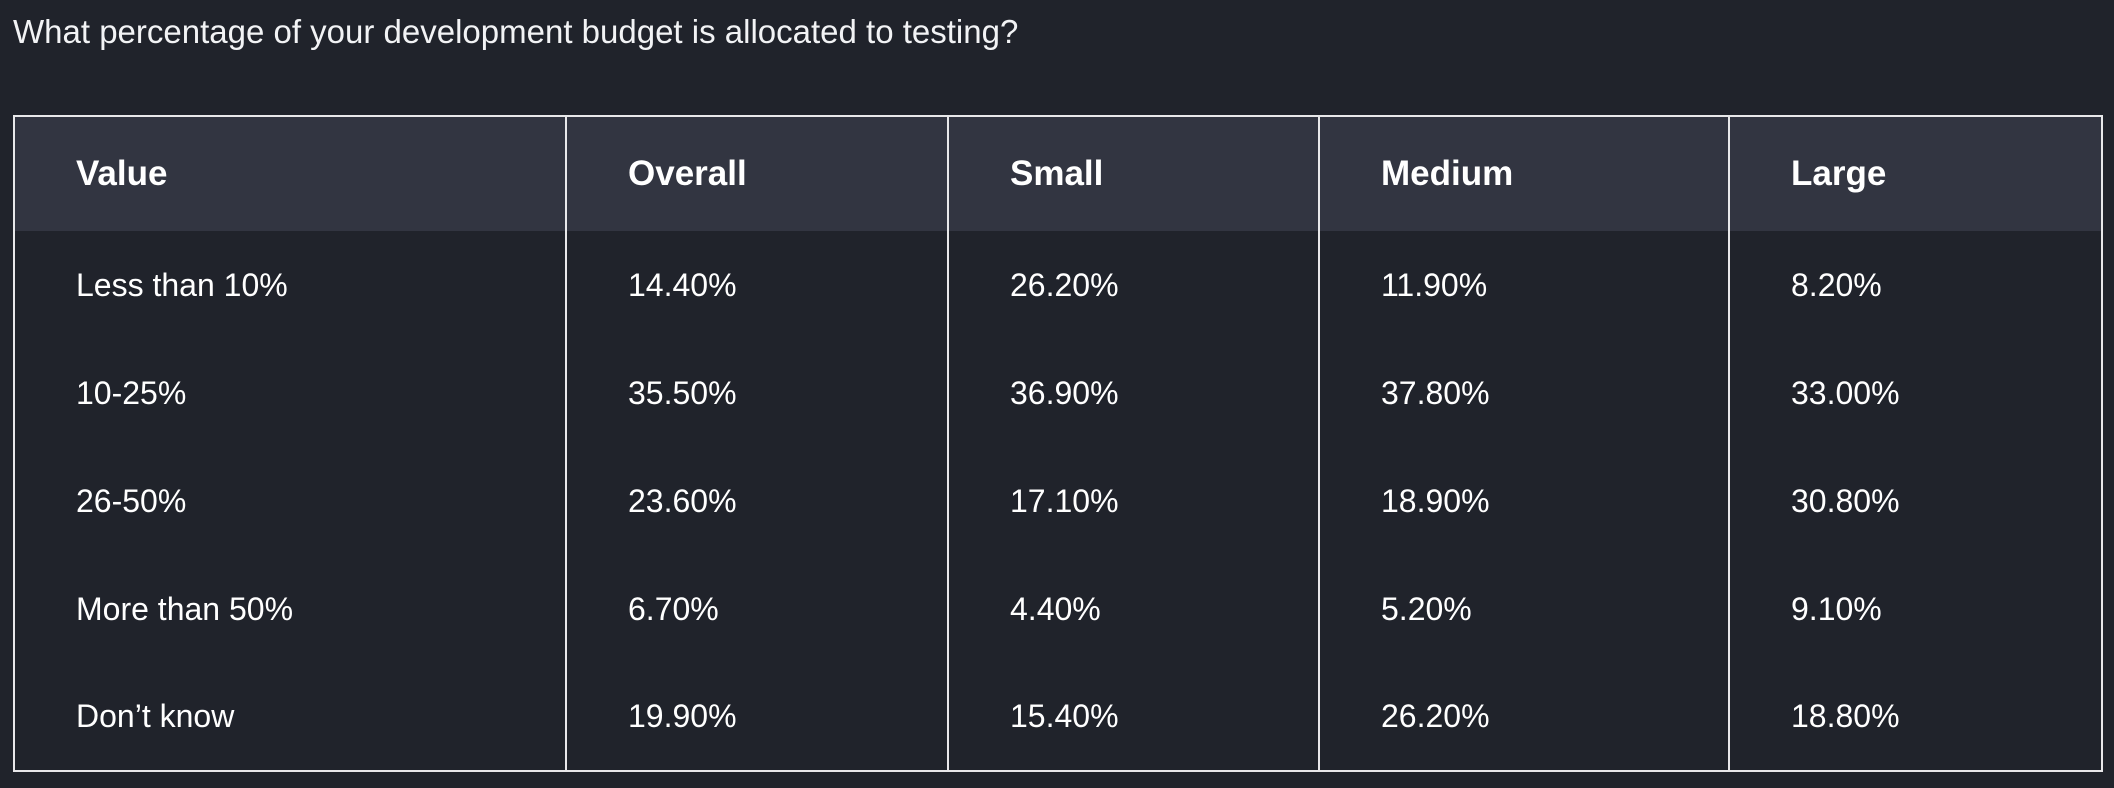 The height and width of the screenshot is (788, 2114). Describe the element at coordinates (757, 285) in the screenshot. I see `cell-overall: 14.40%` at that location.